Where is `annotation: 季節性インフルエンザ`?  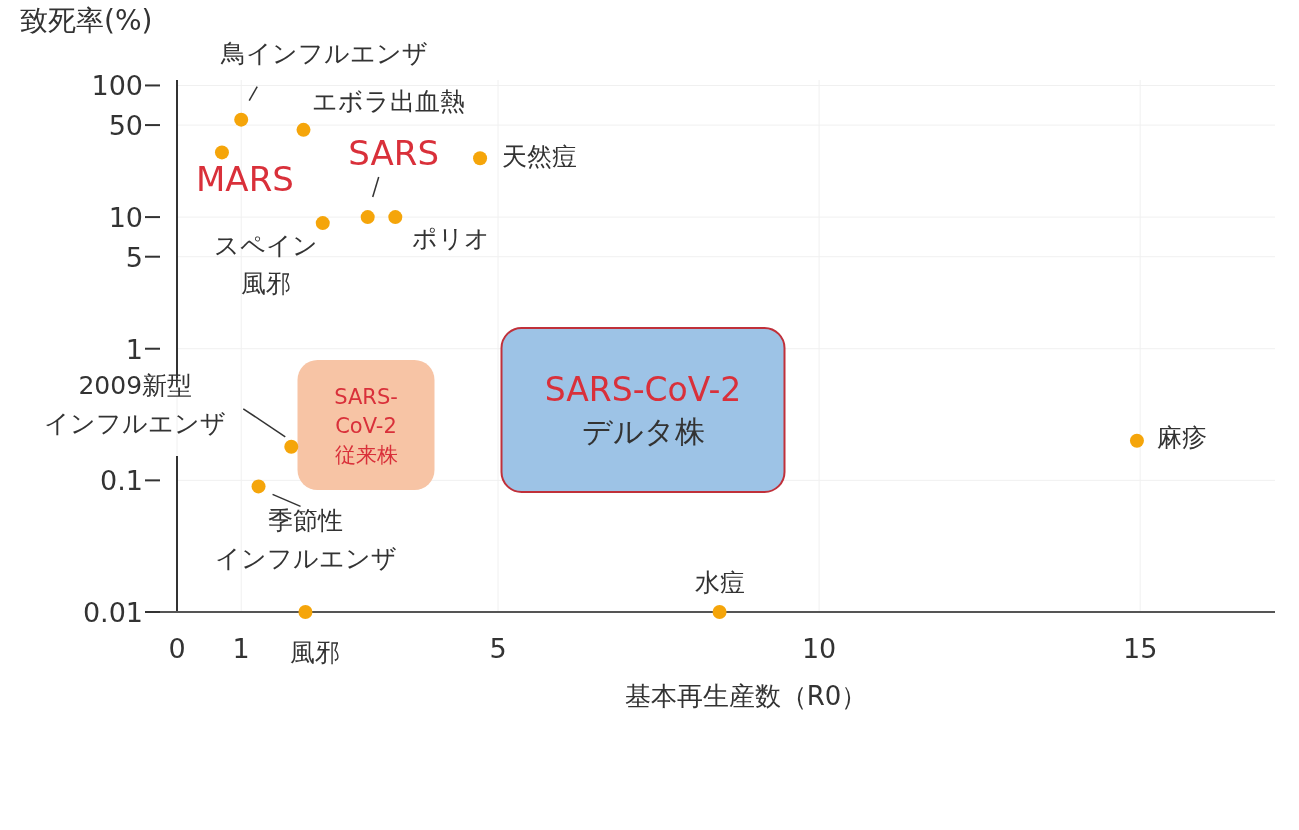
annotation: 季節性インフルエンザ is located at coordinates (305, 540).